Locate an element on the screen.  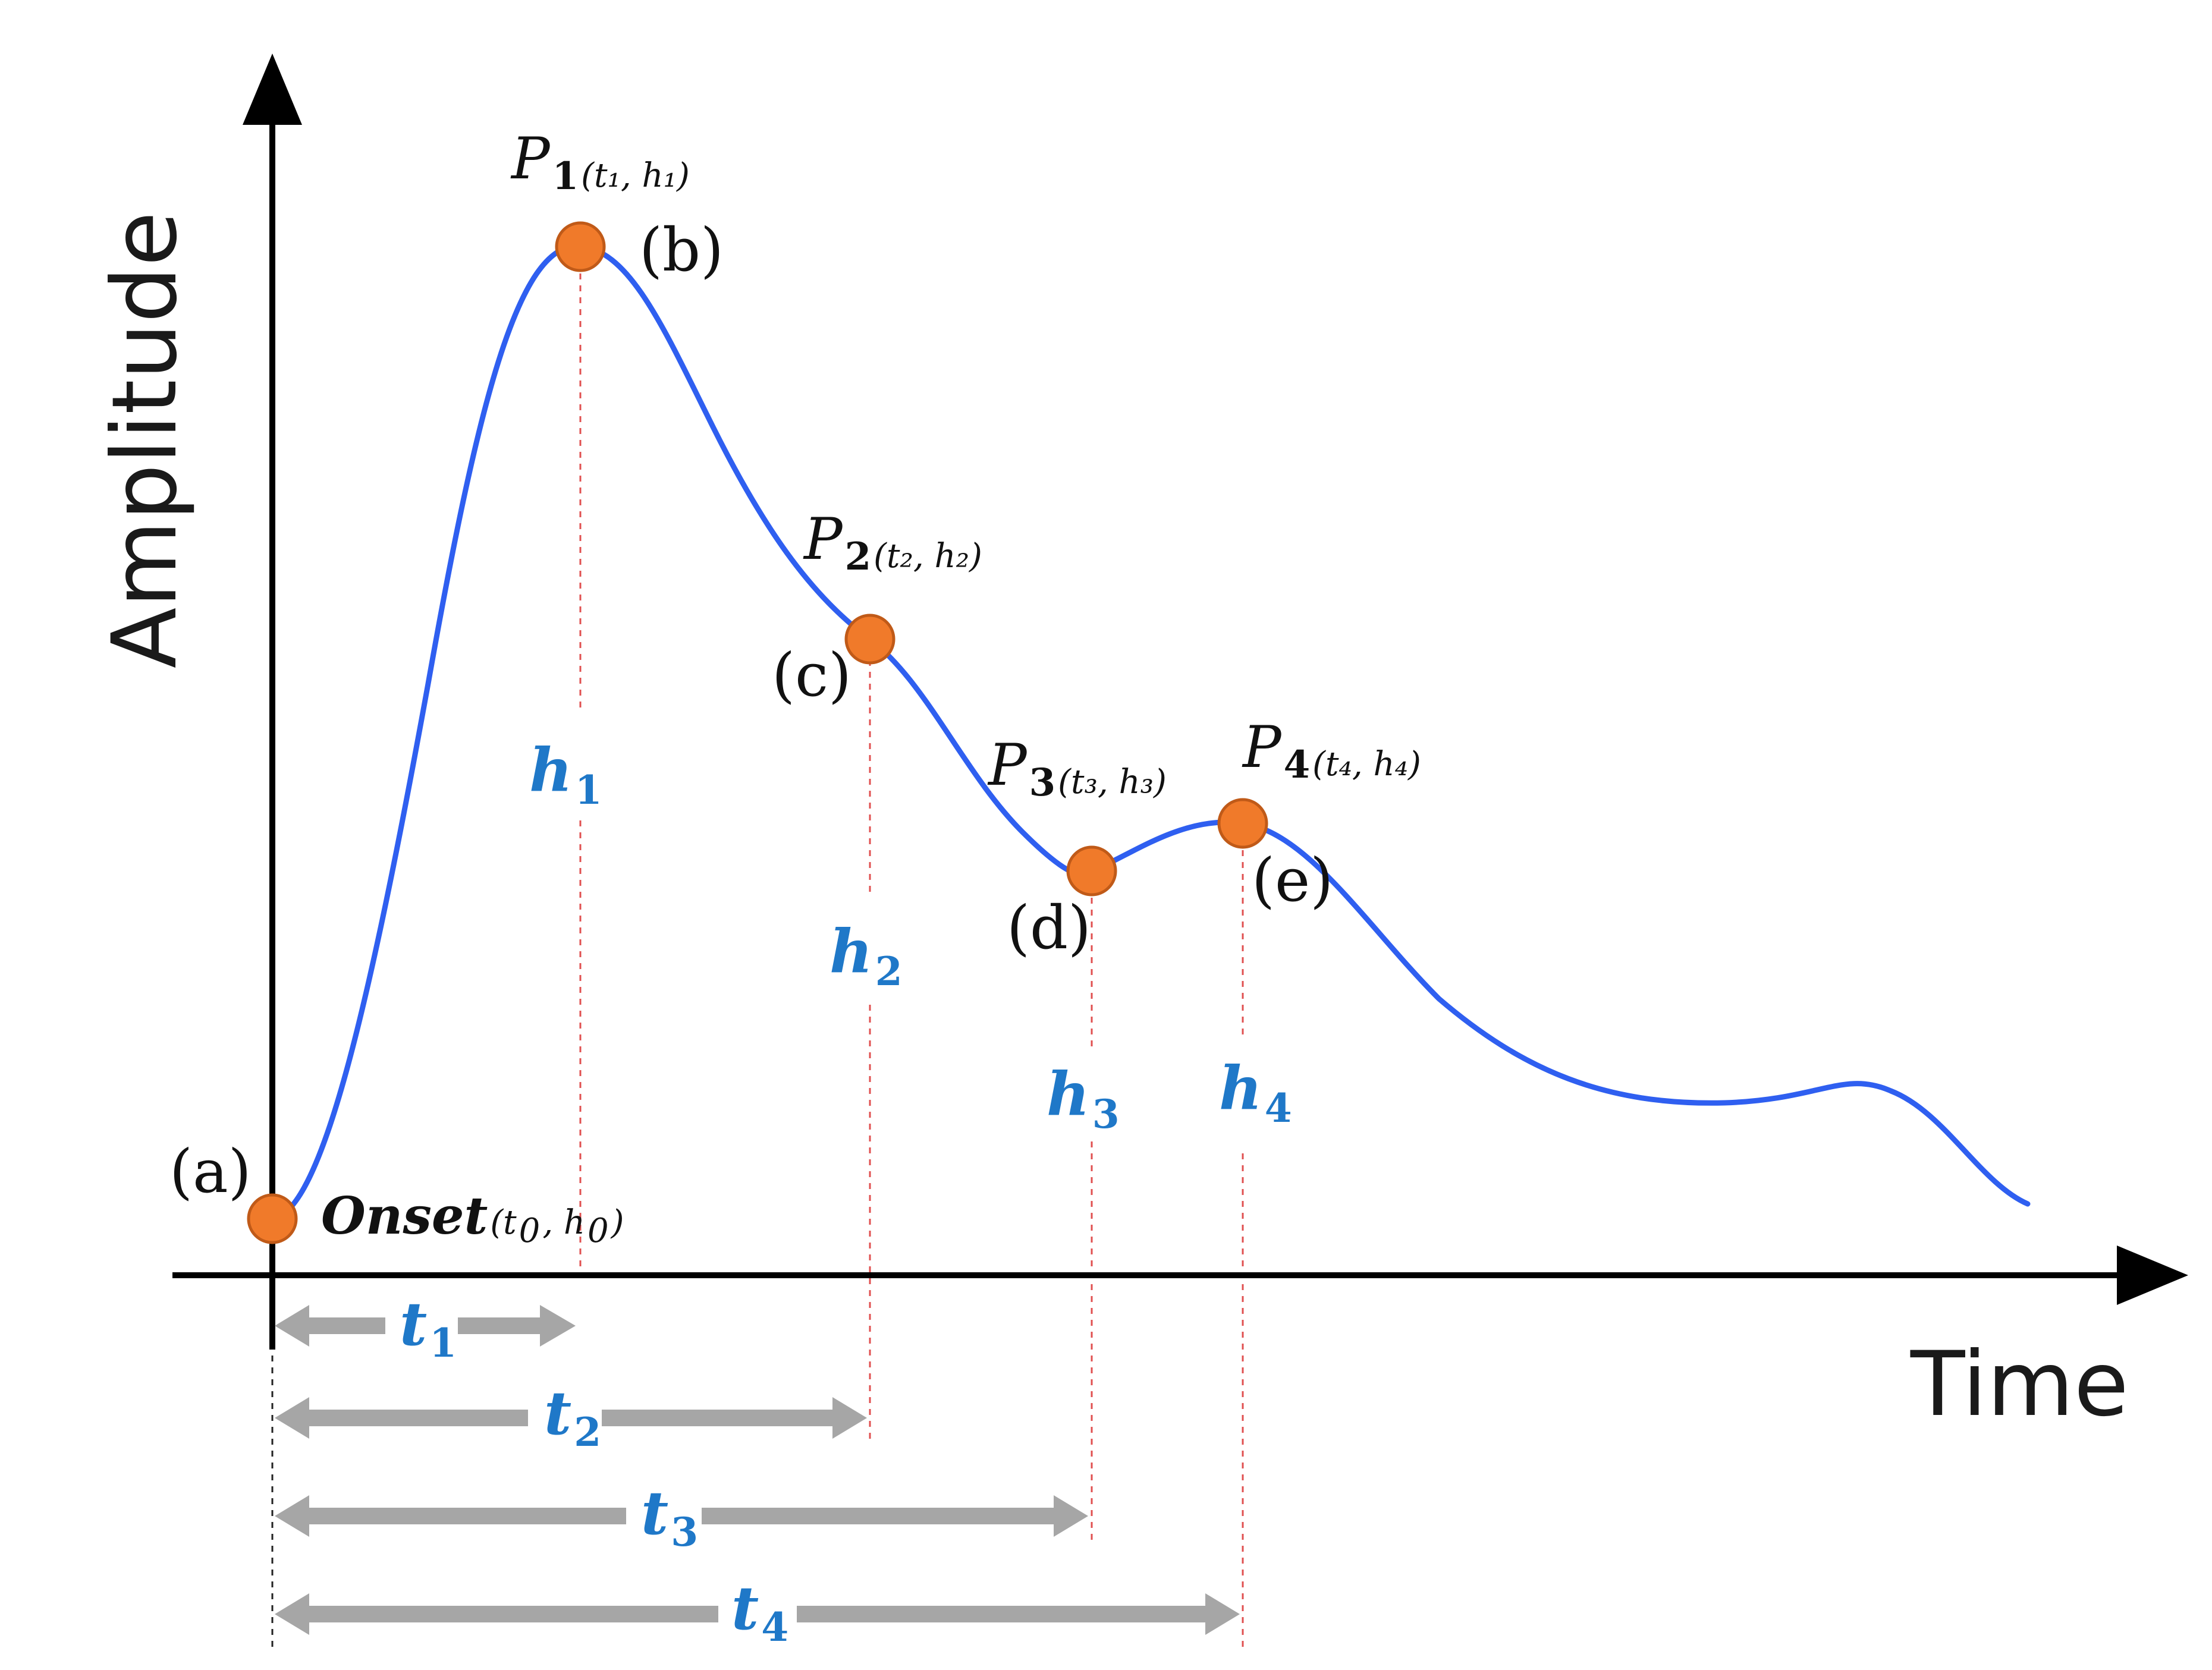
point-p4 is located at coordinates (1242, 823).